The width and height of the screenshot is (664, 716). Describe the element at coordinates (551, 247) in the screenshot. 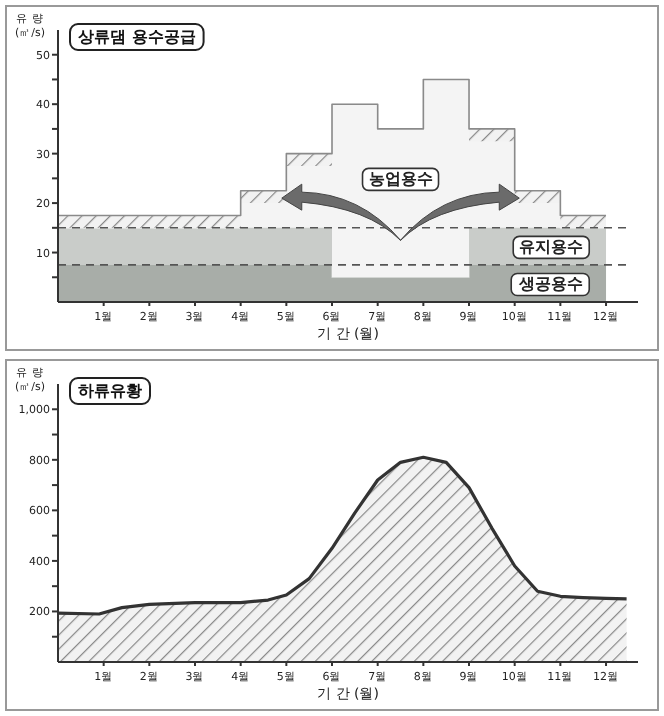

I see `series-label: 유지용수` at that location.